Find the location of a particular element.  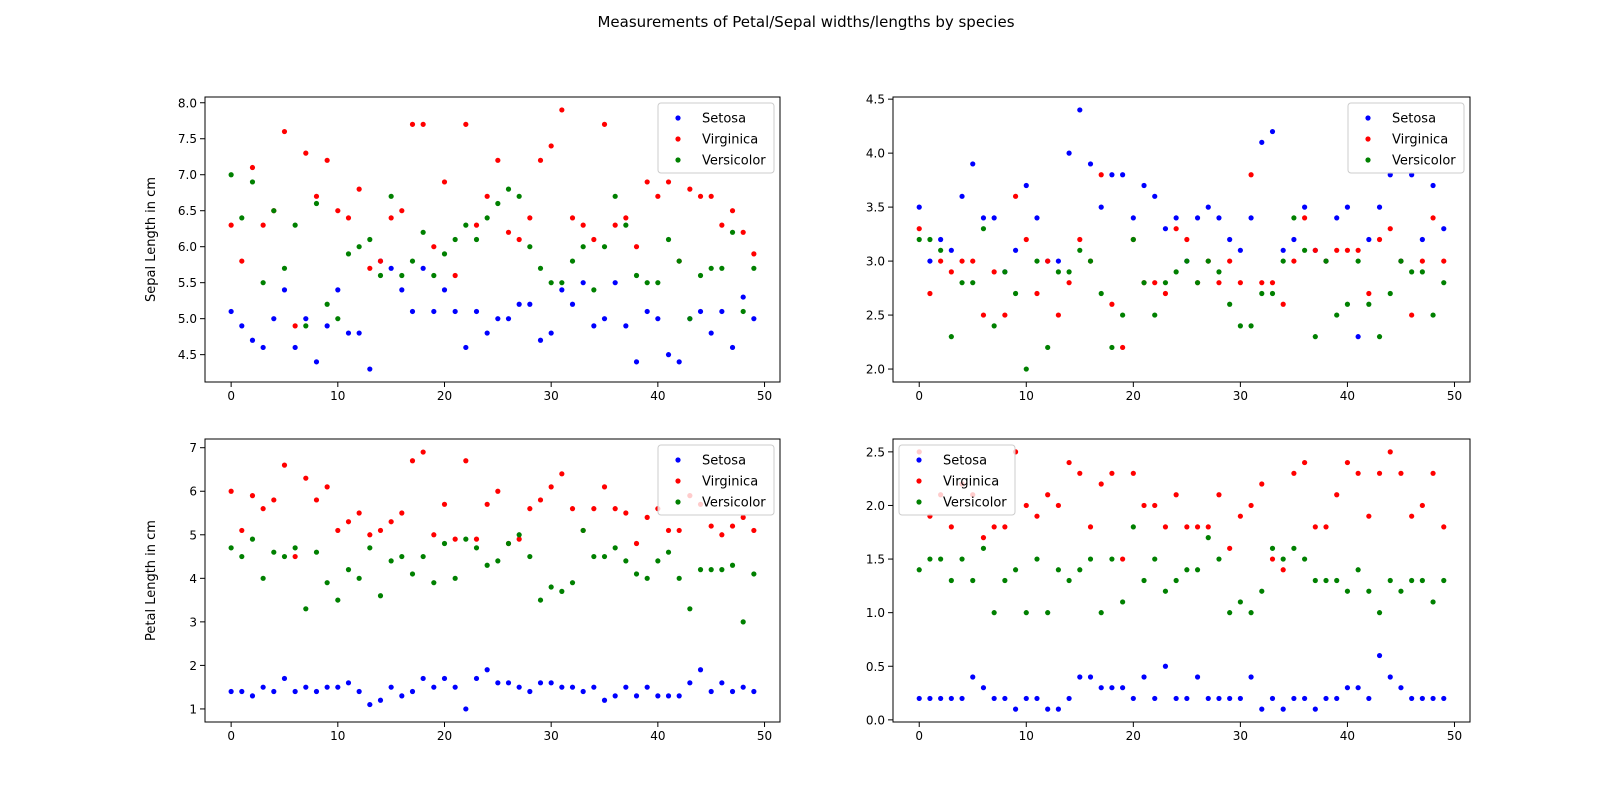

x-tick-label: 50 is located at coordinates (764, 396).